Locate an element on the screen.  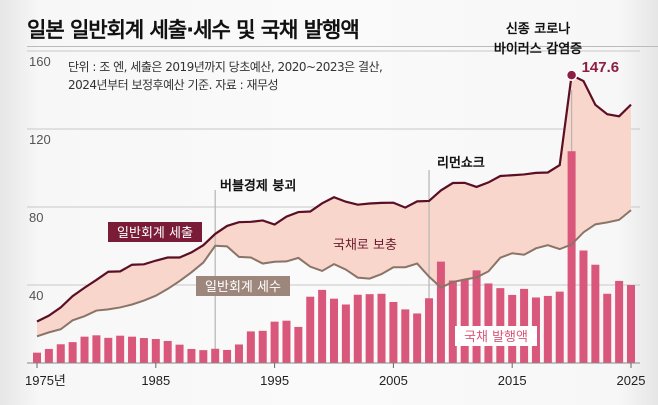
bar-2000 is located at coordinates (334, 330).